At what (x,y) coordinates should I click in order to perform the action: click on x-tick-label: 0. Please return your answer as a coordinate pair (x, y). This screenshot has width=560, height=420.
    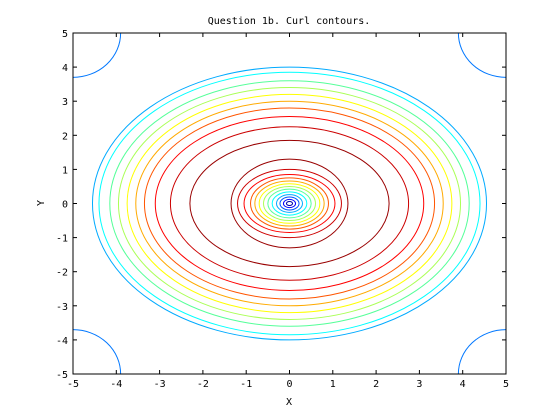
    Looking at the image, I should click on (289, 384).